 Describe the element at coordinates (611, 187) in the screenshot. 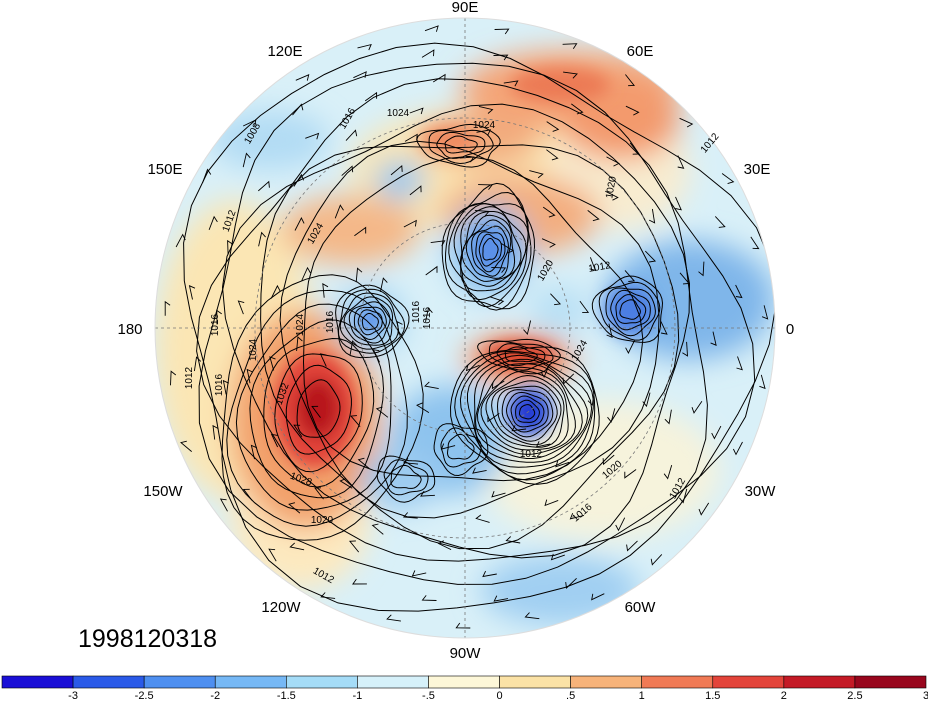

I see `isobar-value-label: 1020` at that location.